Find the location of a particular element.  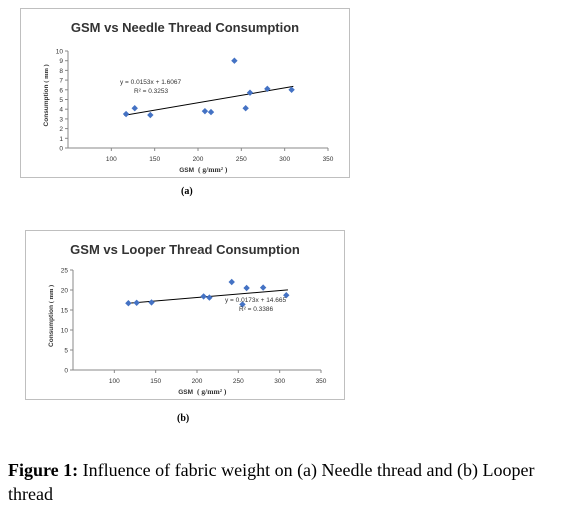

sublabel-a: (a) is located at coordinates (187, 191).